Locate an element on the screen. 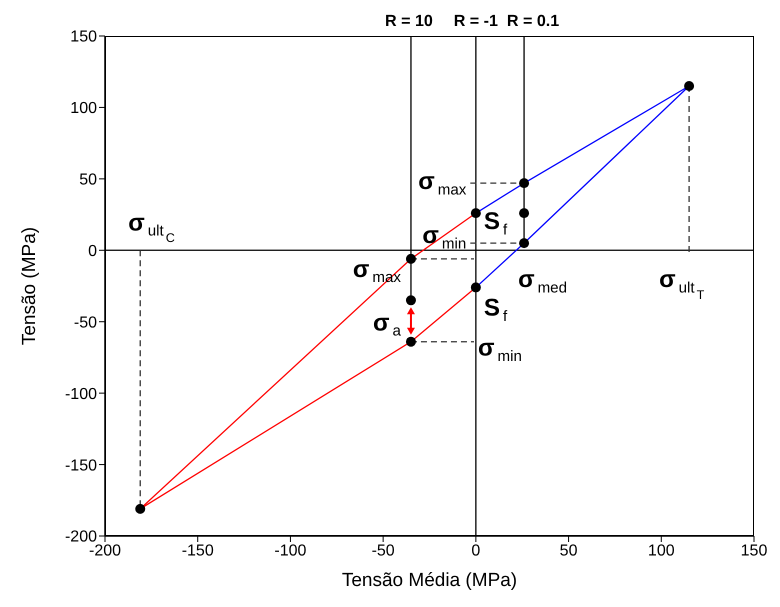 The height and width of the screenshot is (607, 780). annotation: σ$_{max}$ is located at coordinates (442, 183).